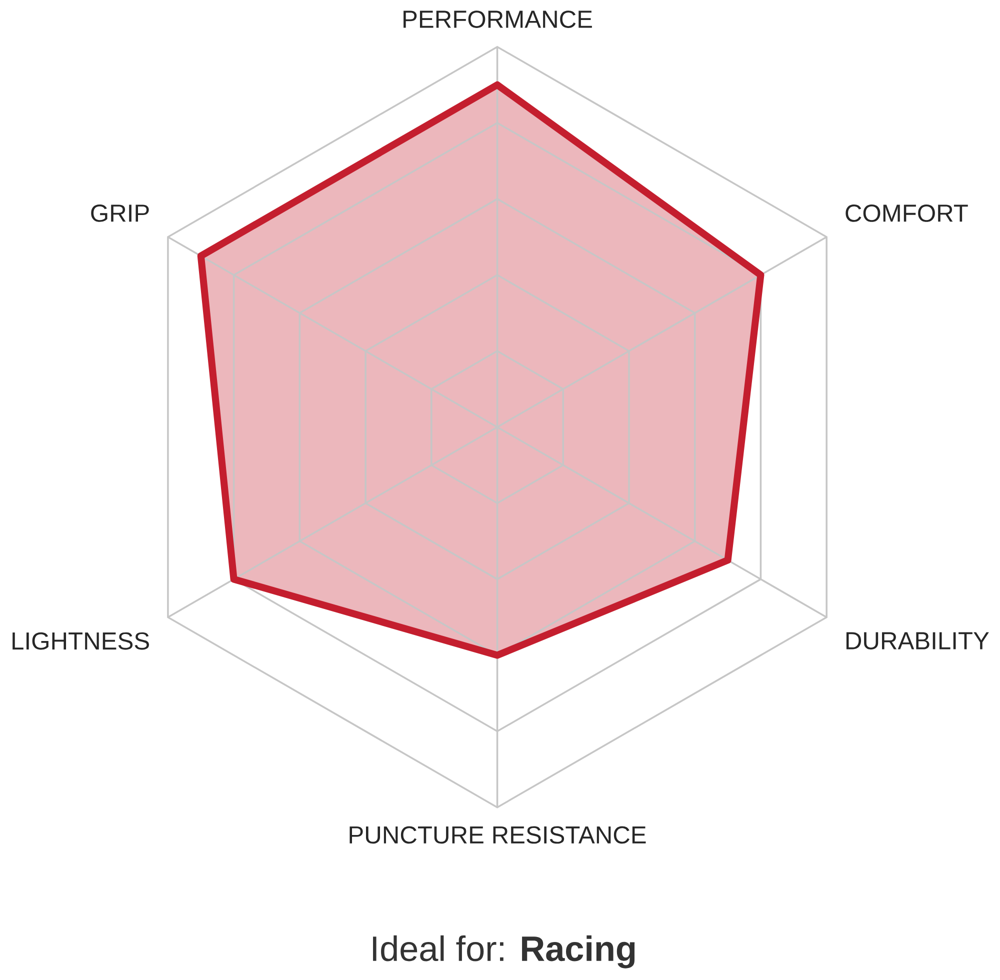 The width and height of the screenshot is (1000, 980). Describe the element at coordinates (907, 213) in the screenshot. I see `spoke-label: COMFORT` at that location.